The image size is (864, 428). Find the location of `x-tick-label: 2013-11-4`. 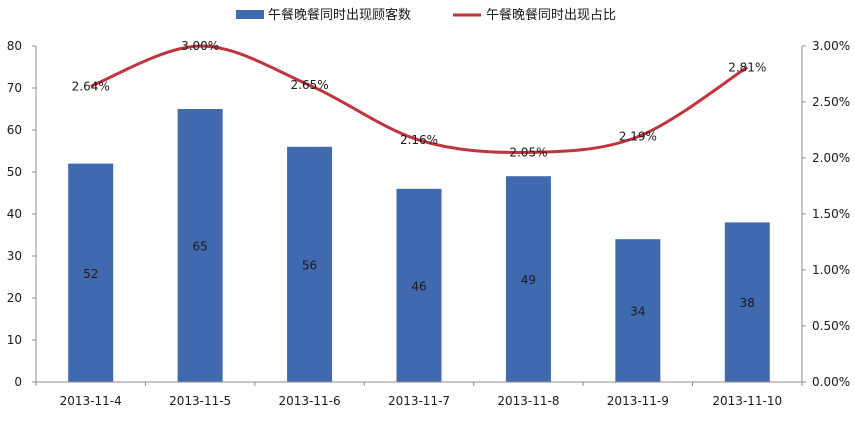

x-tick-label: 2013-11-4 is located at coordinates (91, 401).